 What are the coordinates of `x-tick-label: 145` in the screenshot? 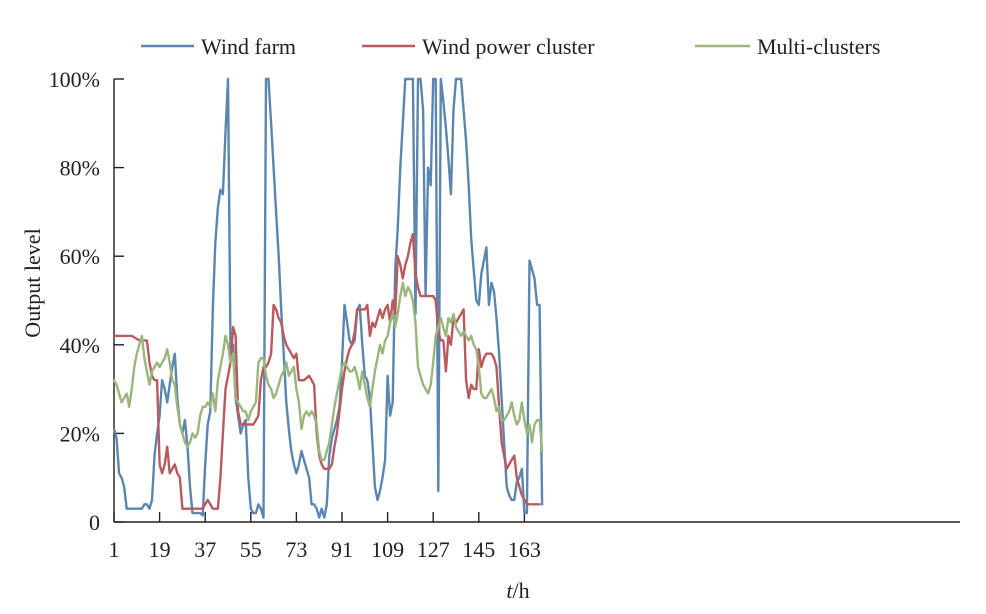 It's located at (478, 549).